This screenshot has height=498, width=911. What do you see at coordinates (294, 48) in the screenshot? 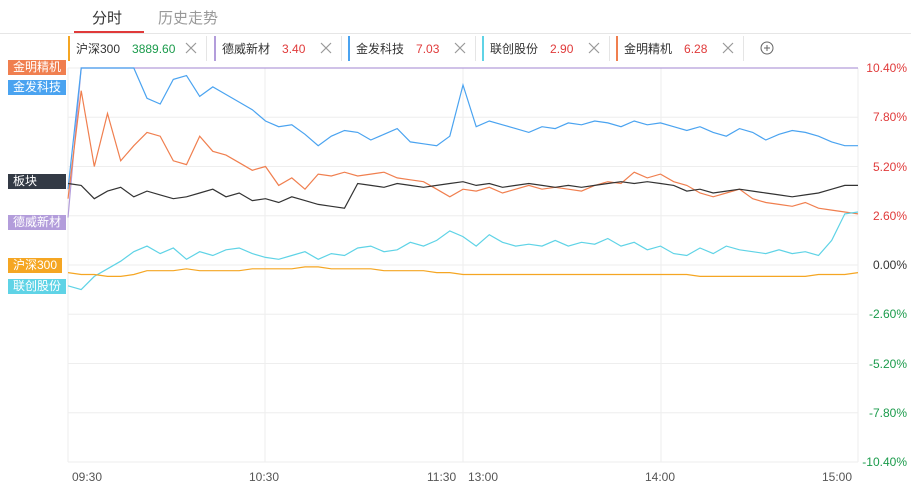
I see `chip-value: 3.40` at bounding box center [294, 48].